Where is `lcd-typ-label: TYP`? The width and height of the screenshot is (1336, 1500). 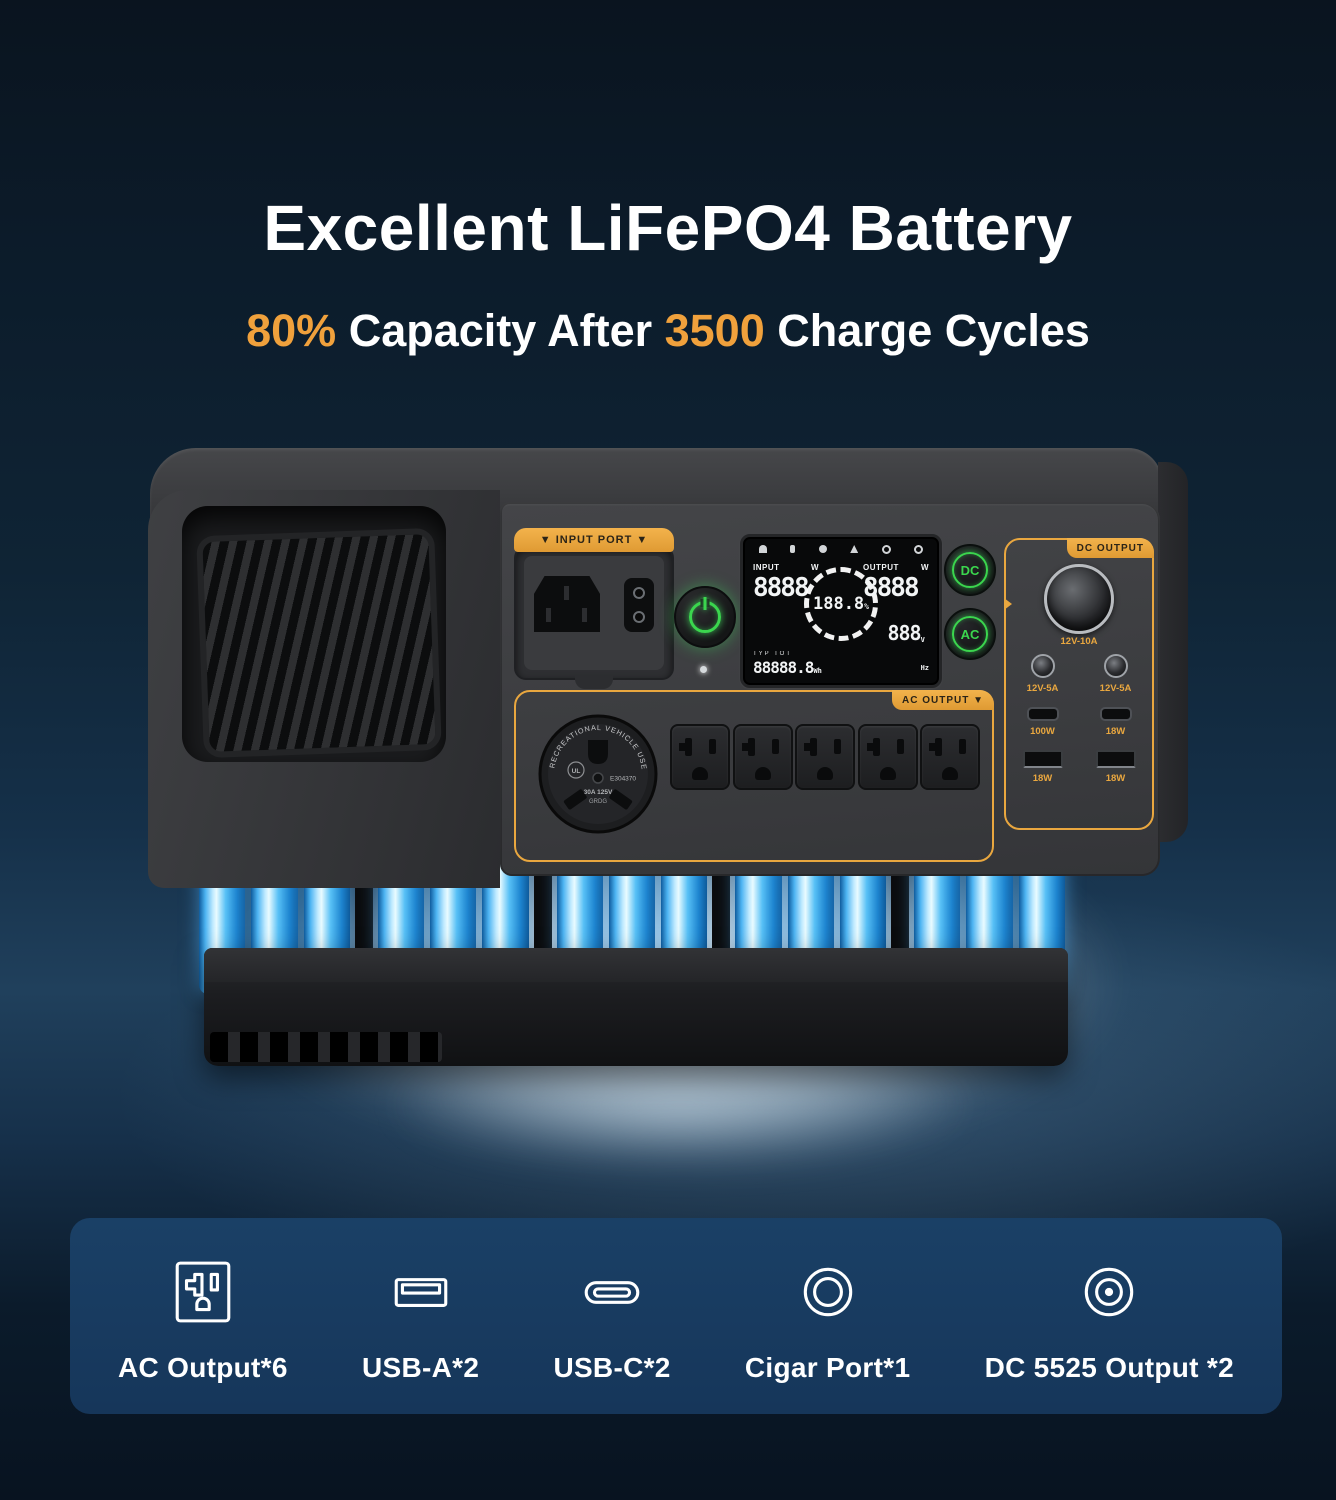 lcd-typ-label: TYP is located at coordinates (762, 654).